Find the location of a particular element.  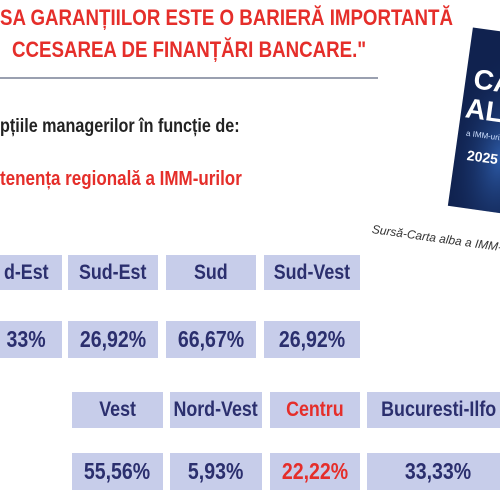

region-value: 33% is located at coordinates (26, 339).